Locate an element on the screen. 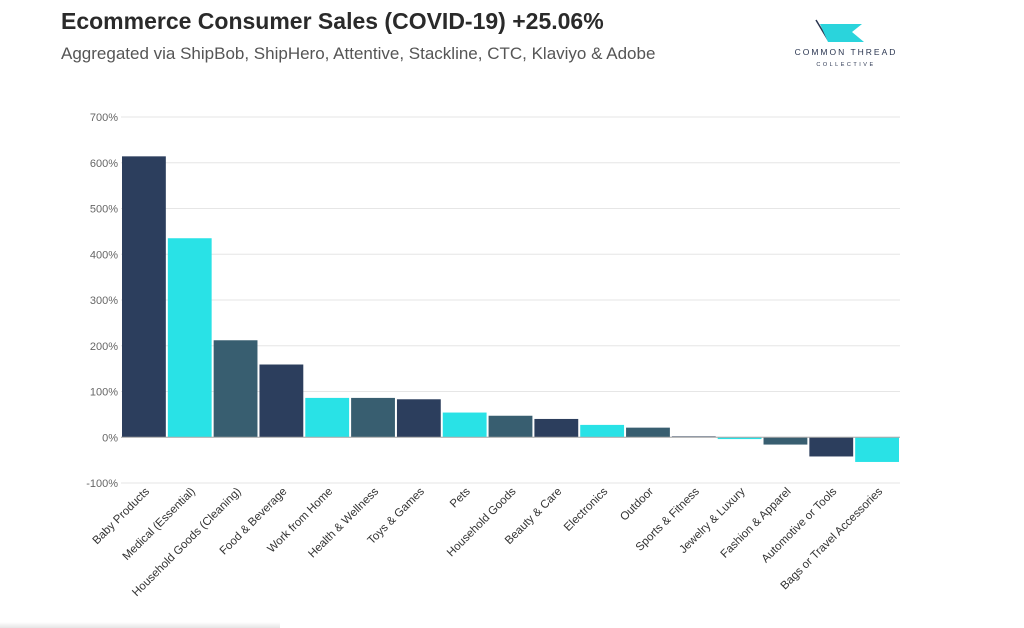 The image size is (1024, 628). x-tick-label: Electronics is located at coordinates (586, 509).